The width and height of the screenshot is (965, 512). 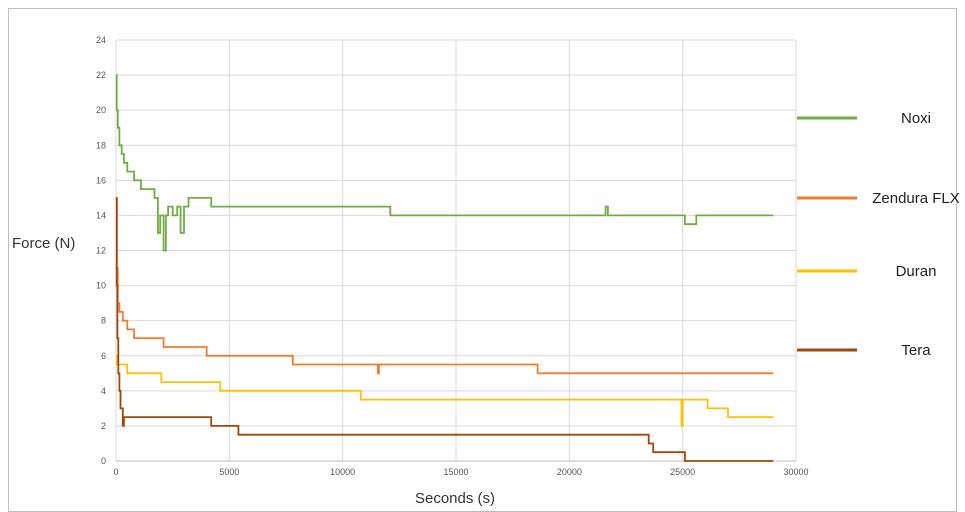 I want to click on y-tick-label: 2, so click(x=103, y=426).